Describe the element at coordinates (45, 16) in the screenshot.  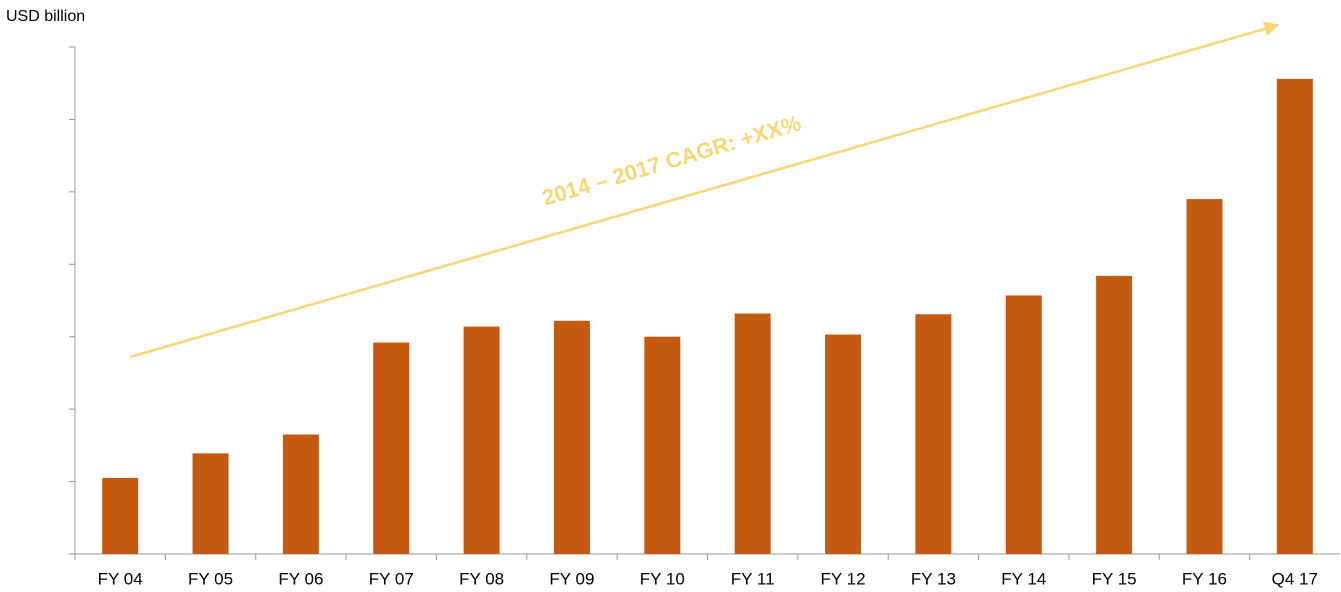
I see `y-axis-label: USD billion` at that location.